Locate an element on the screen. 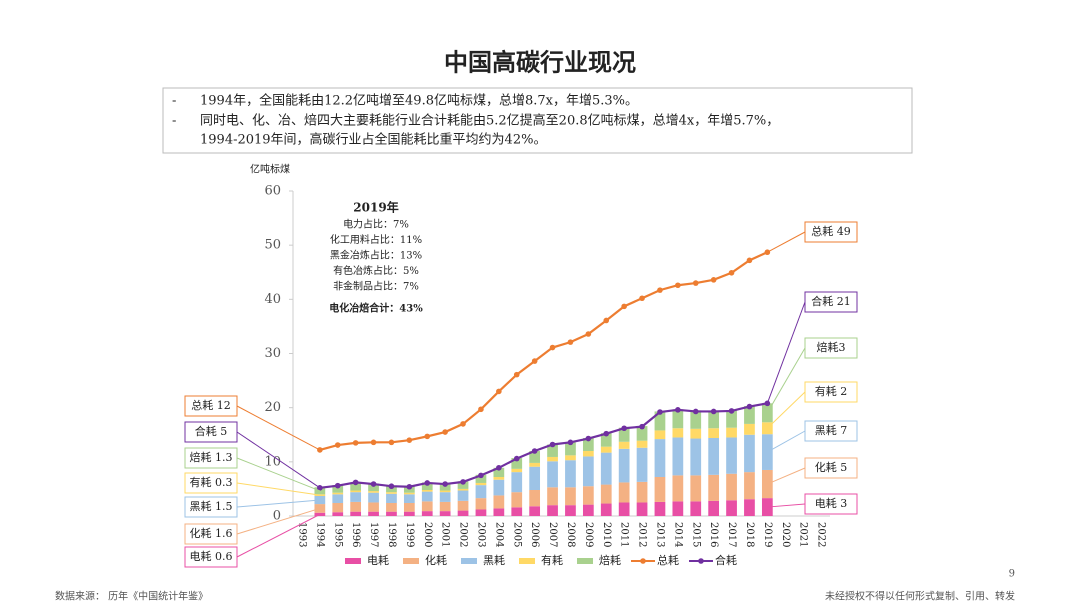  copyright: 未经授权不得以任何形式复制、引用、转发 is located at coordinates (920, 596).